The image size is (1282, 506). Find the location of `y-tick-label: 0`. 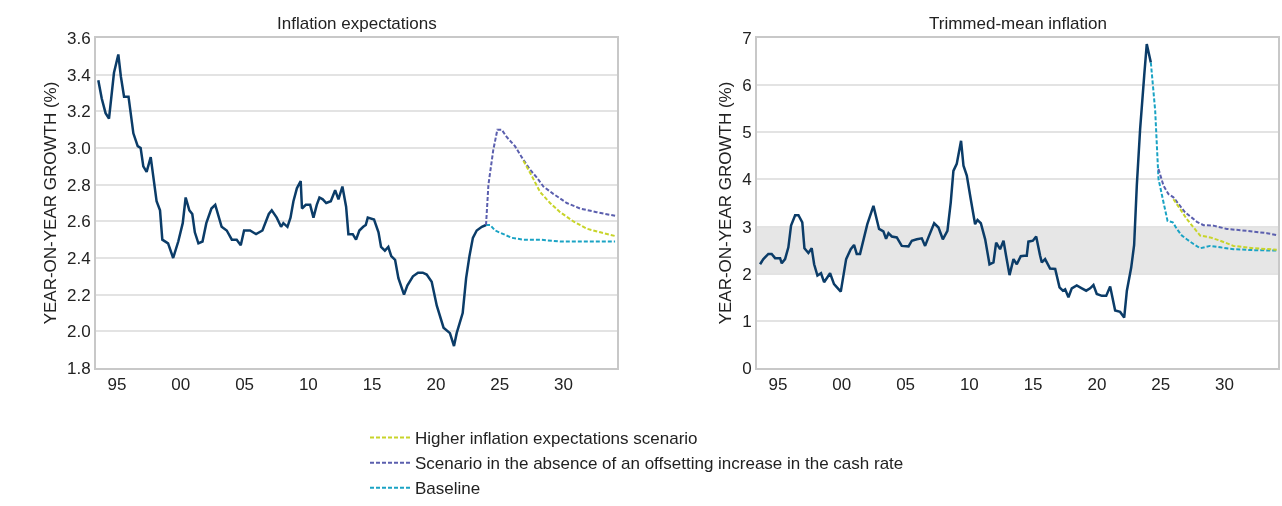

y-tick-label: 0 is located at coordinates (747, 368).